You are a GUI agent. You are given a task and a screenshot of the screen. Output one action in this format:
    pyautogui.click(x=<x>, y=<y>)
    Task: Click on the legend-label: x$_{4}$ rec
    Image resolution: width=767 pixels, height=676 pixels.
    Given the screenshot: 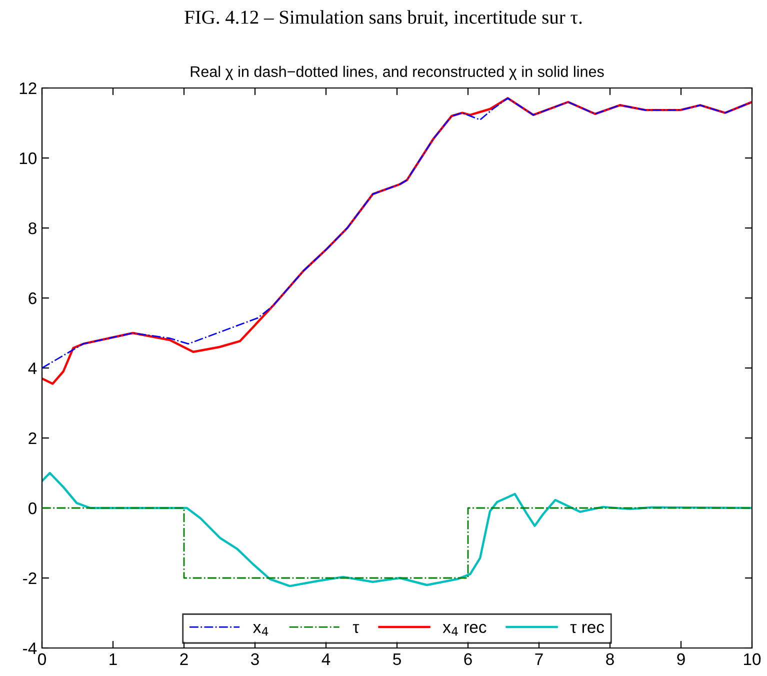 What is the action you would take?
    pyautogui.click(x=464, y=630)
    